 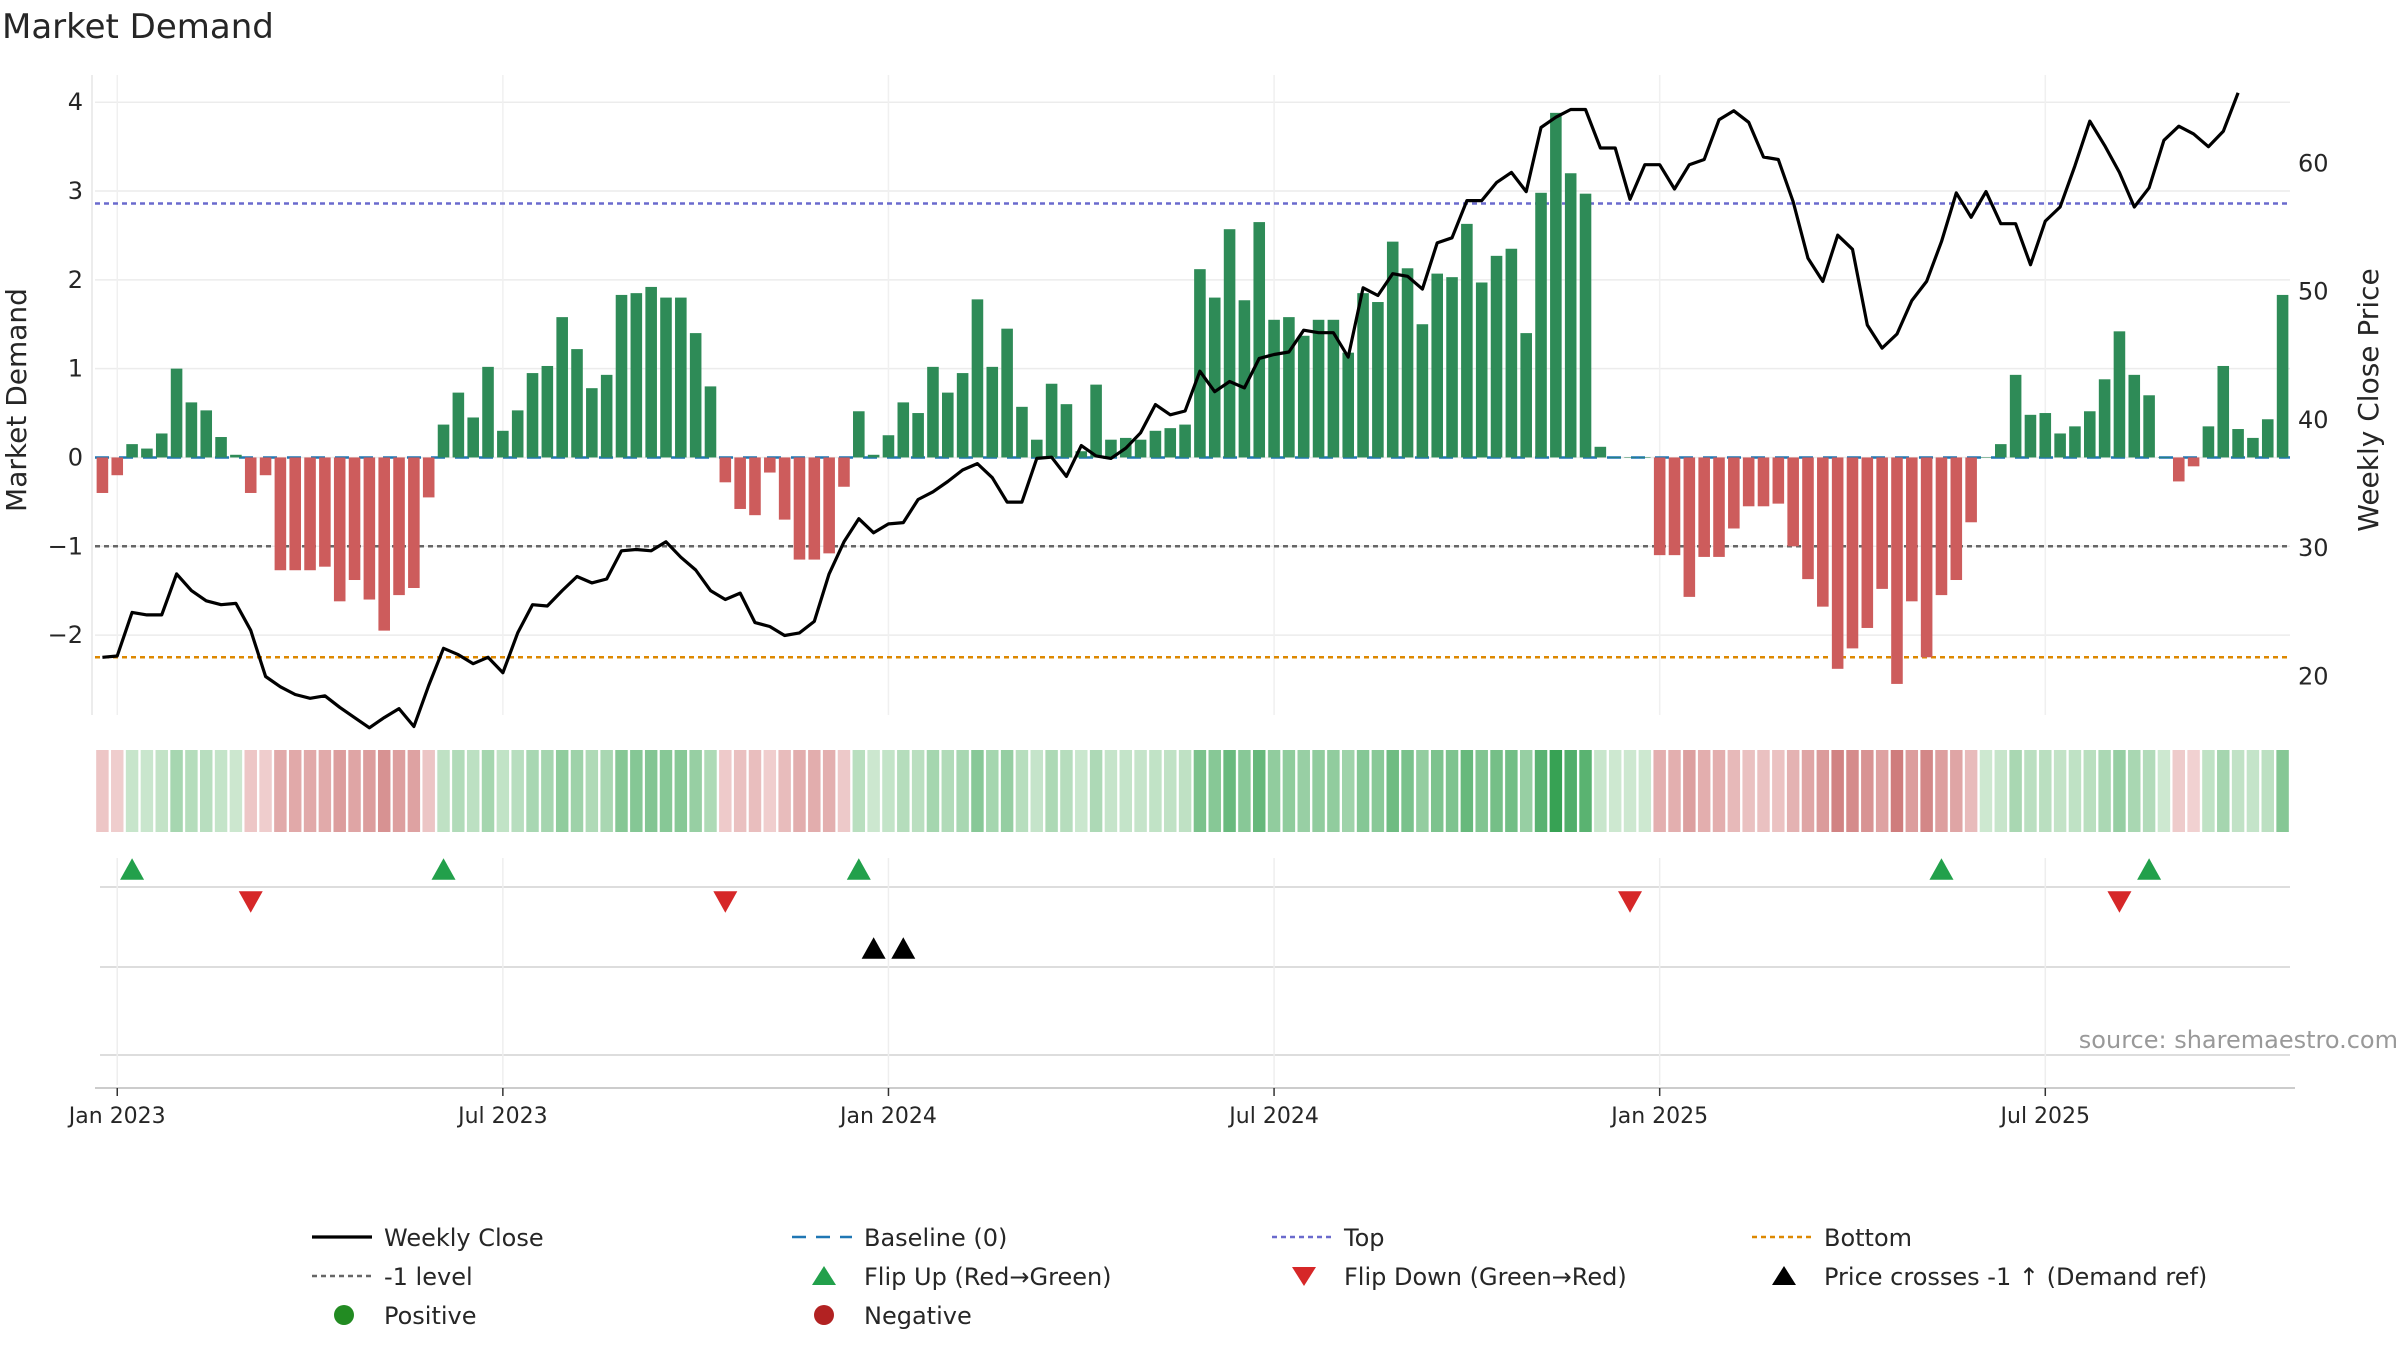 I want to click on y2-tick-label: 50, so click(x=2313, y=292).